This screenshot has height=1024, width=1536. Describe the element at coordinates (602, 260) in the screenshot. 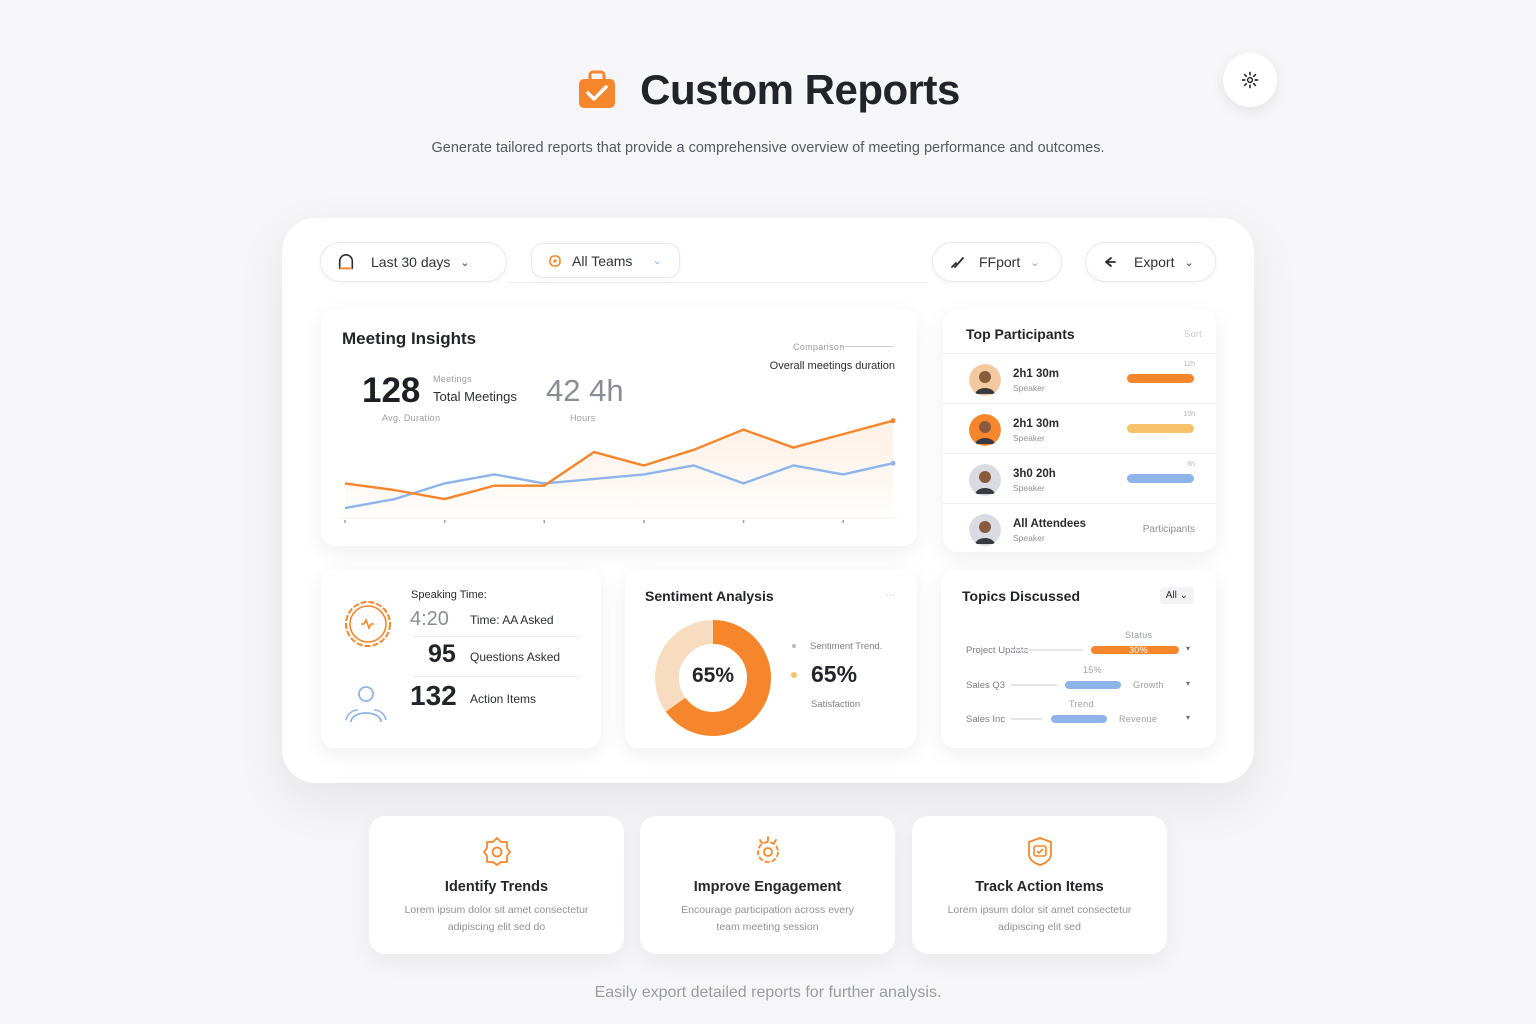

I see `team-filter-label: All Teams` at that location.